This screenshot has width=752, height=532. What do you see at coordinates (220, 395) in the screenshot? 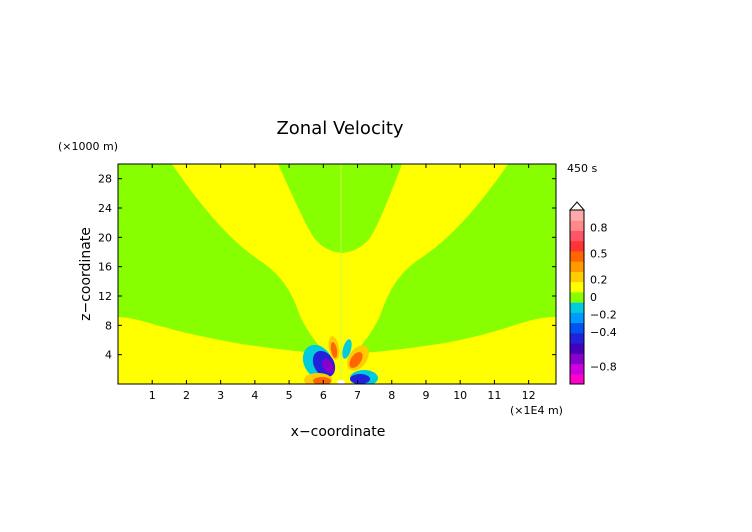
I see `x-tick-label-3: 3` at bounding box center [220, 395].